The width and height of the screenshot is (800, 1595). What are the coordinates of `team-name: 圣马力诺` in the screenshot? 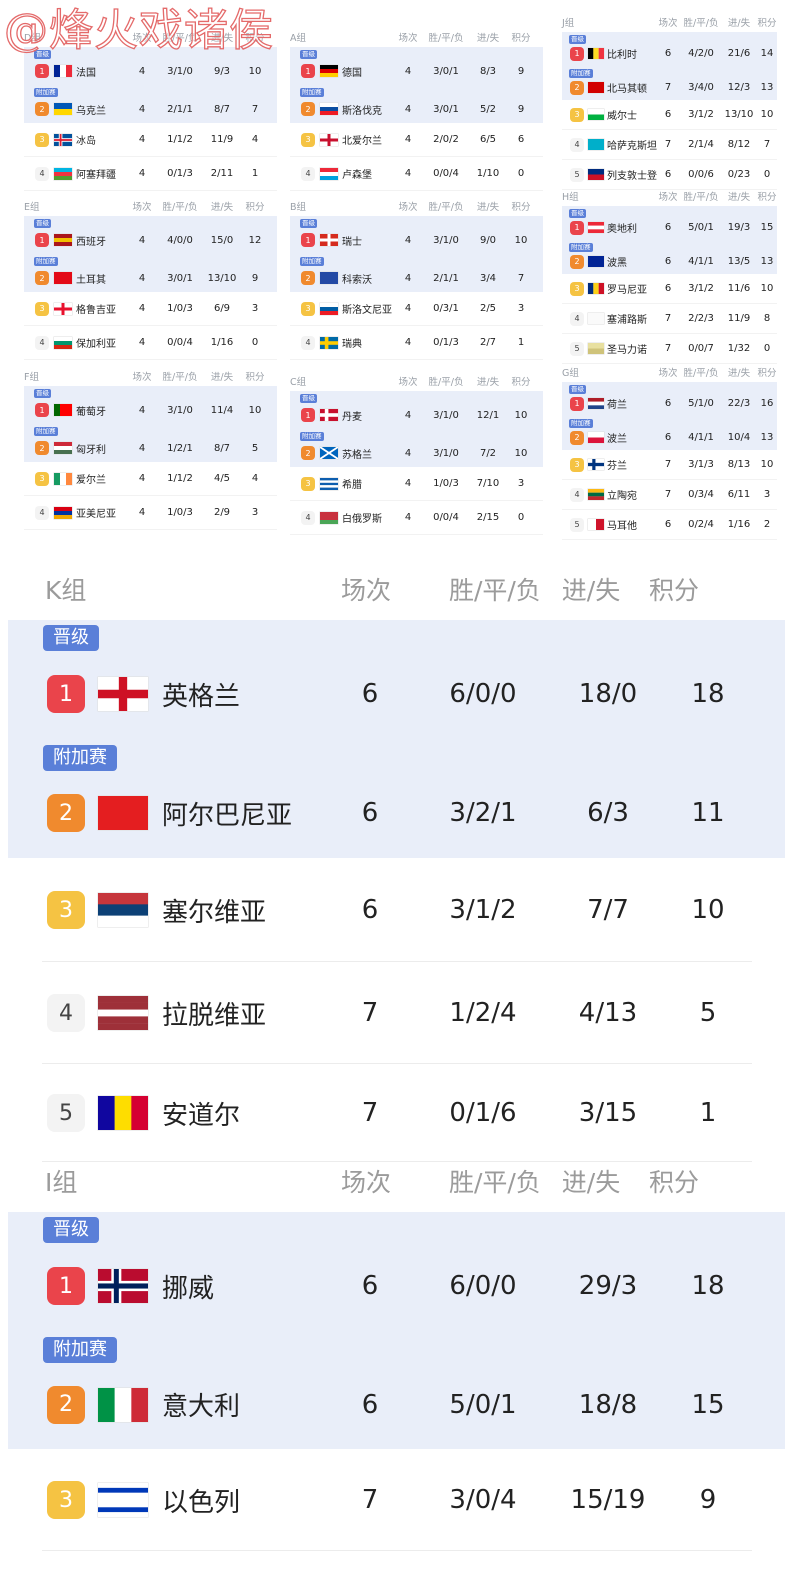 It's located at (627, 350).